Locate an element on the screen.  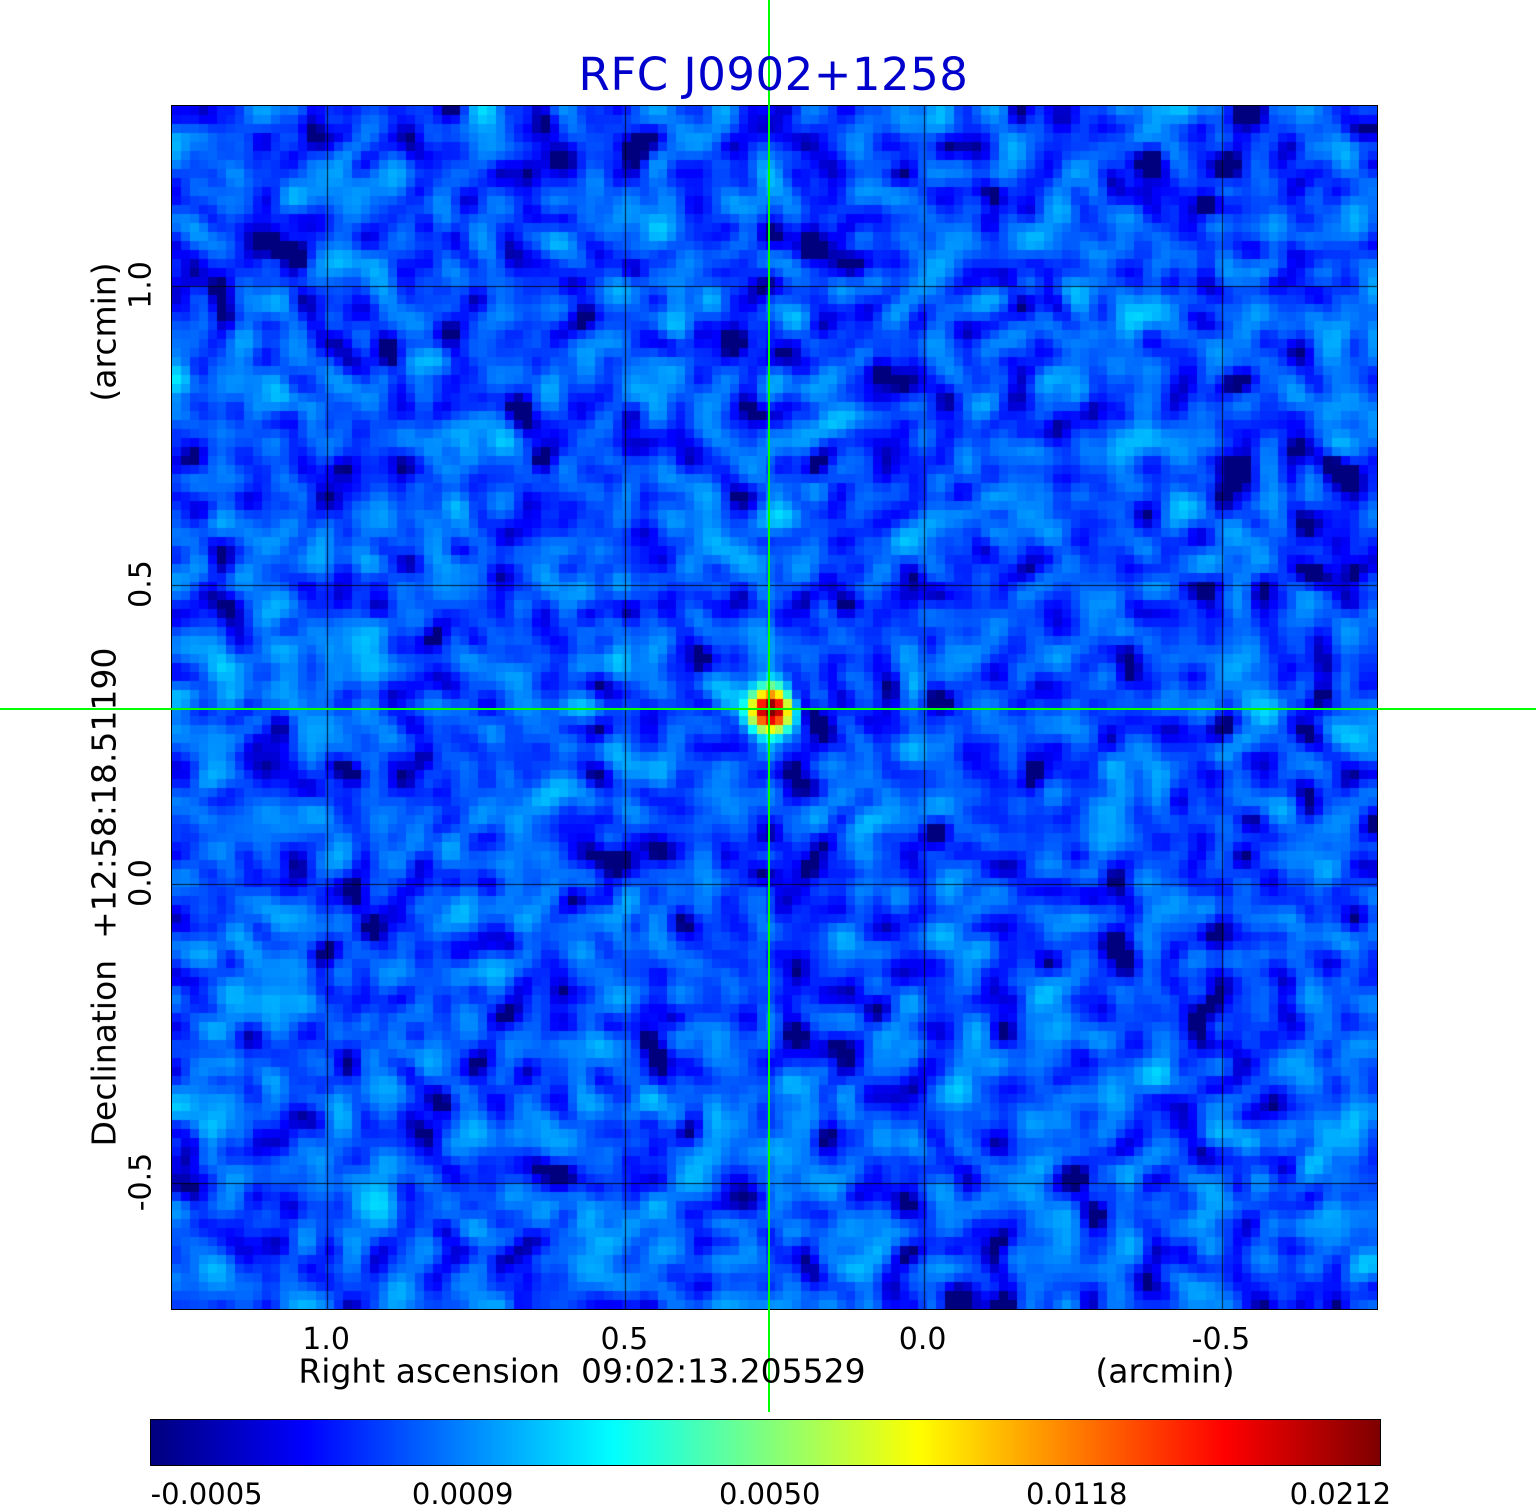
colorbar-tick-label: 0.0050 is located at coordinates (769, 1494).